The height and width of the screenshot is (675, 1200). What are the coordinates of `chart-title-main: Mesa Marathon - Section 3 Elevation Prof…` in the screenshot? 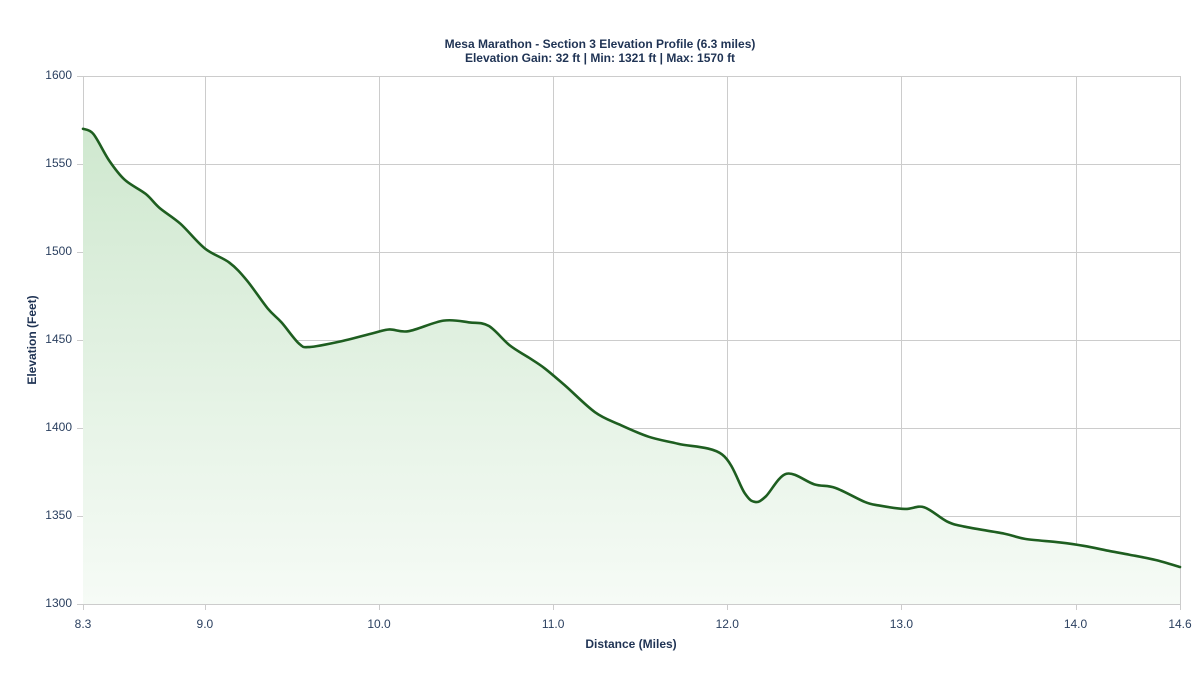 It's located at (600, 44).